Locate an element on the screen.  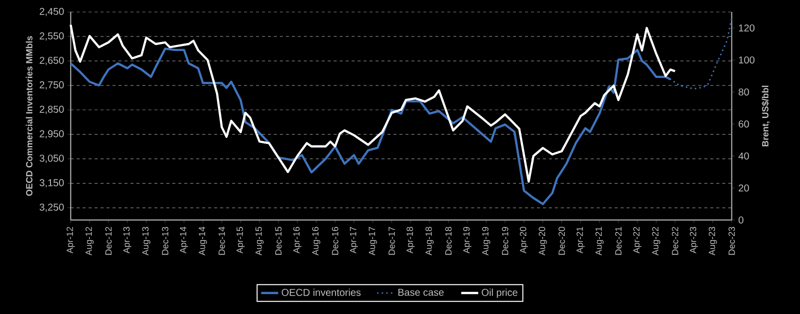
y2-tick-label: 40 is located at coordinates (743, 156).